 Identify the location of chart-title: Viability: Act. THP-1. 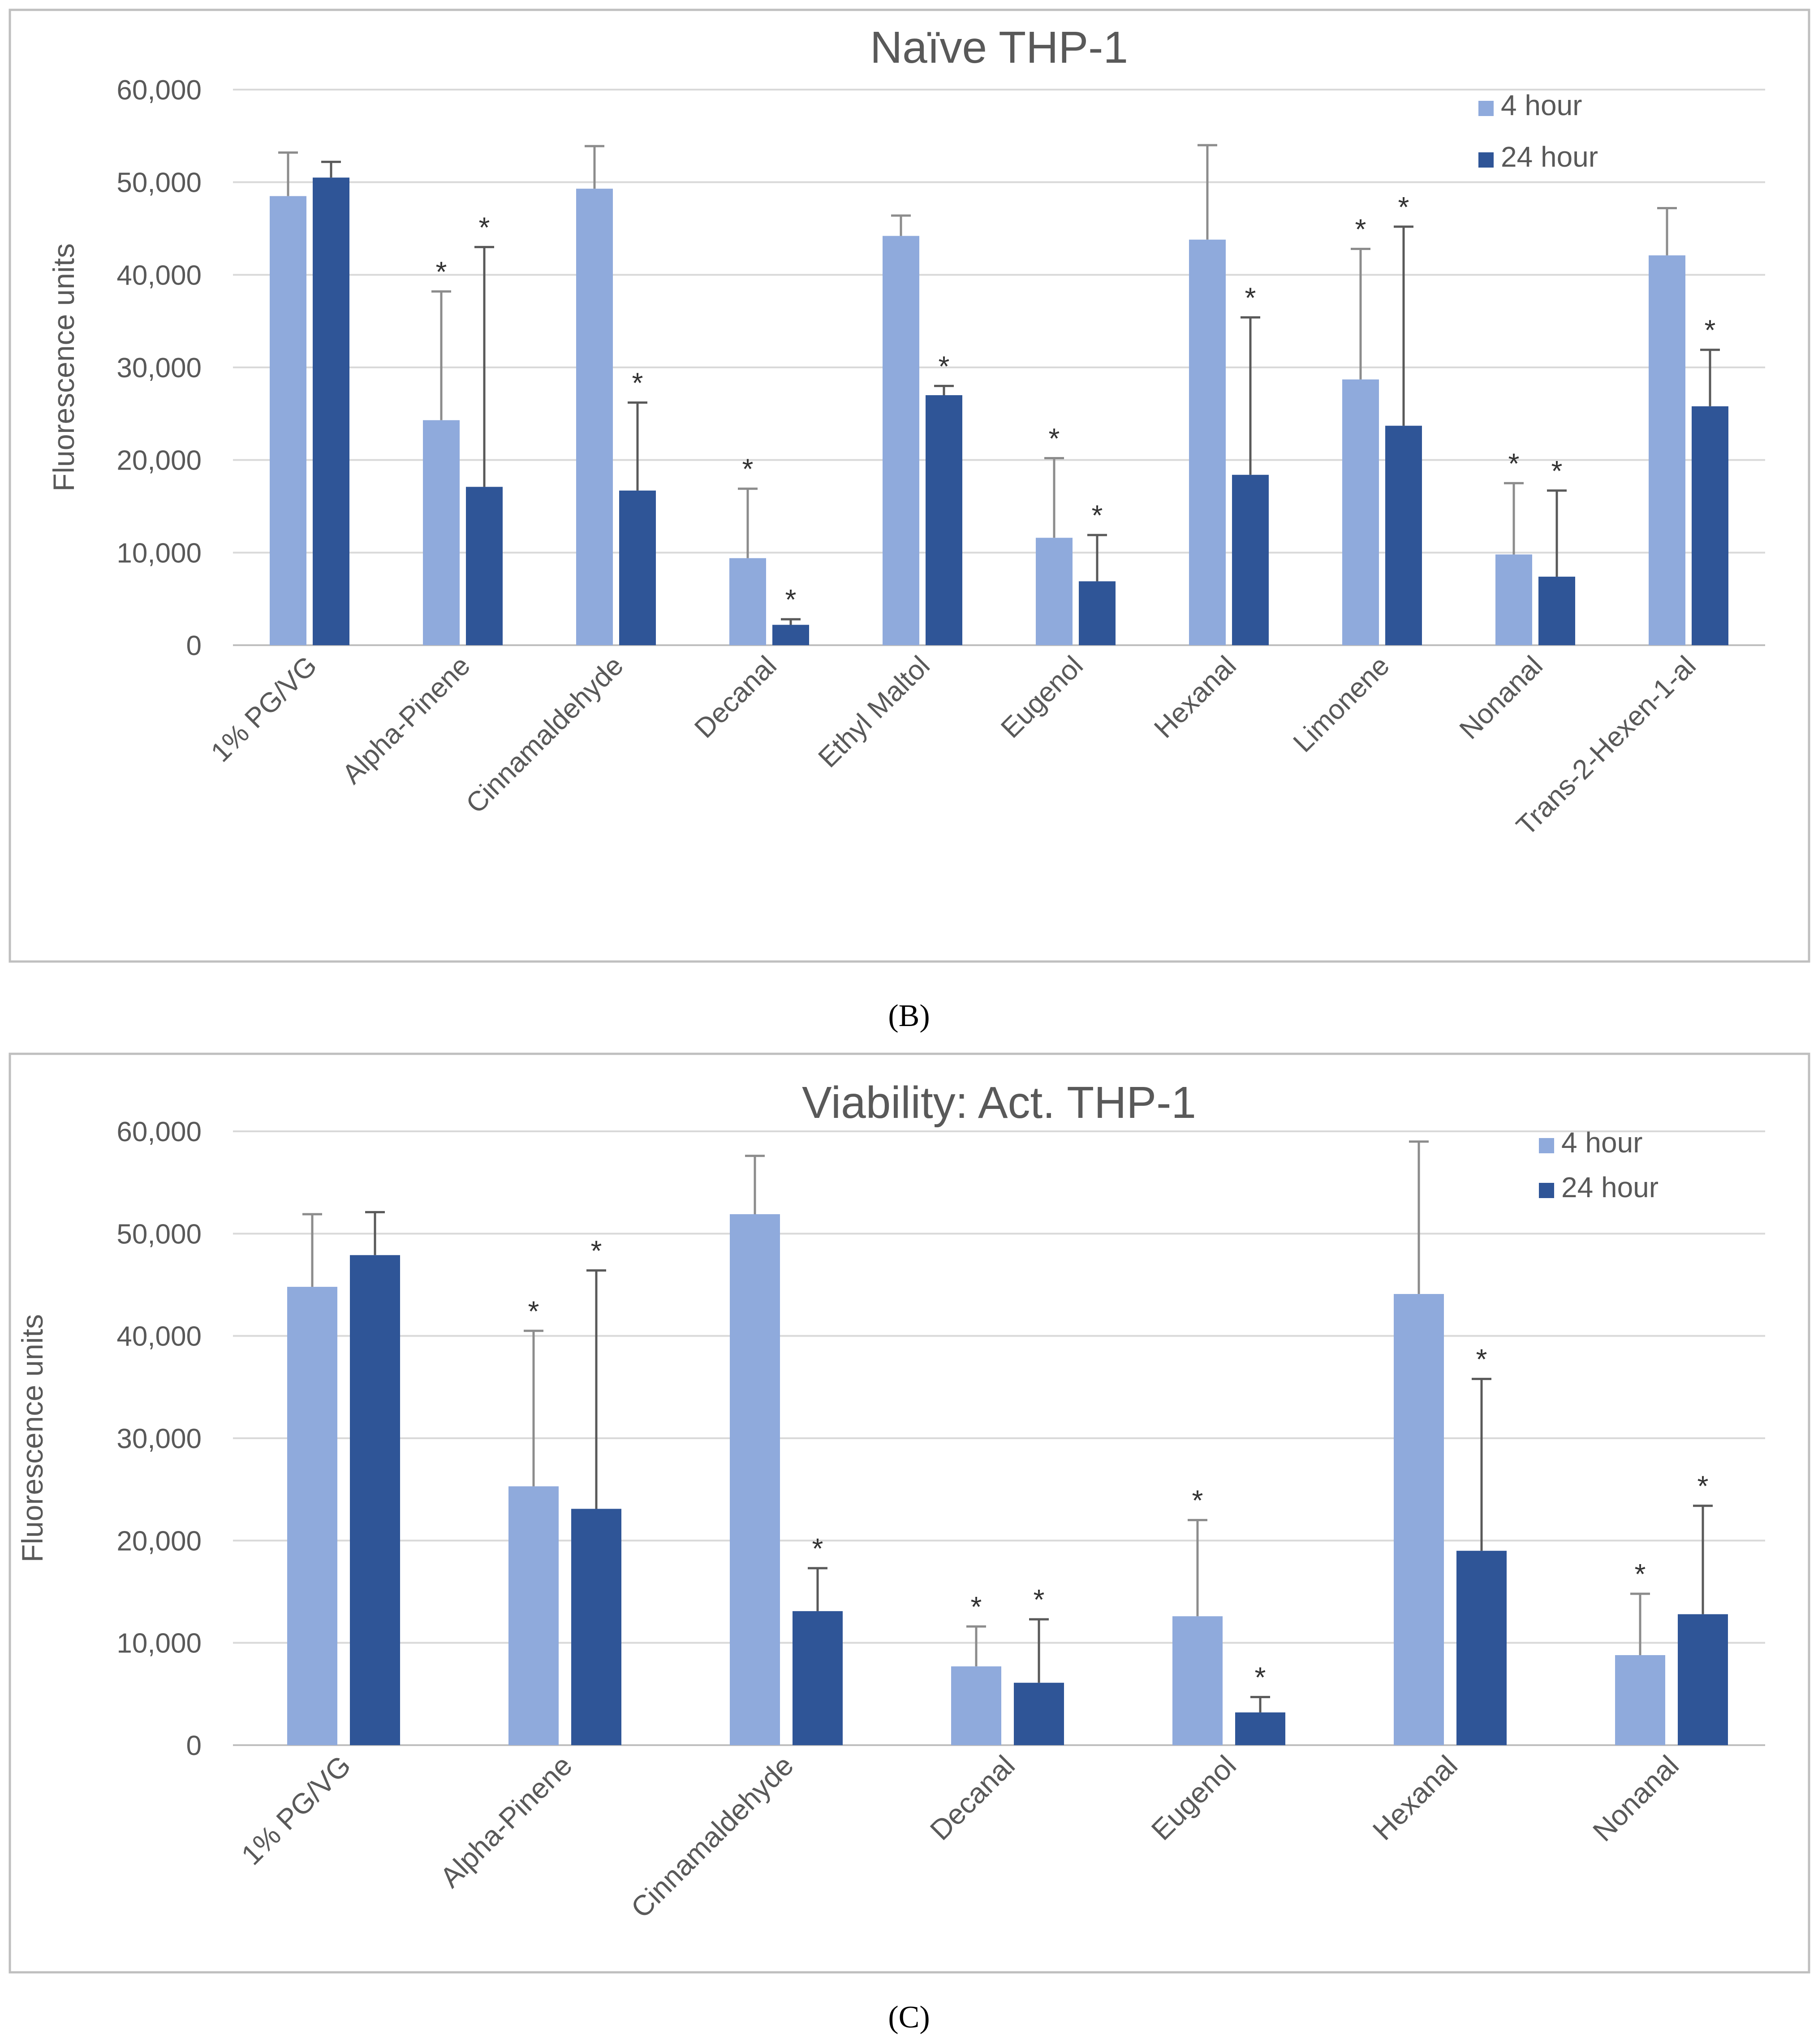
(999, 1103).